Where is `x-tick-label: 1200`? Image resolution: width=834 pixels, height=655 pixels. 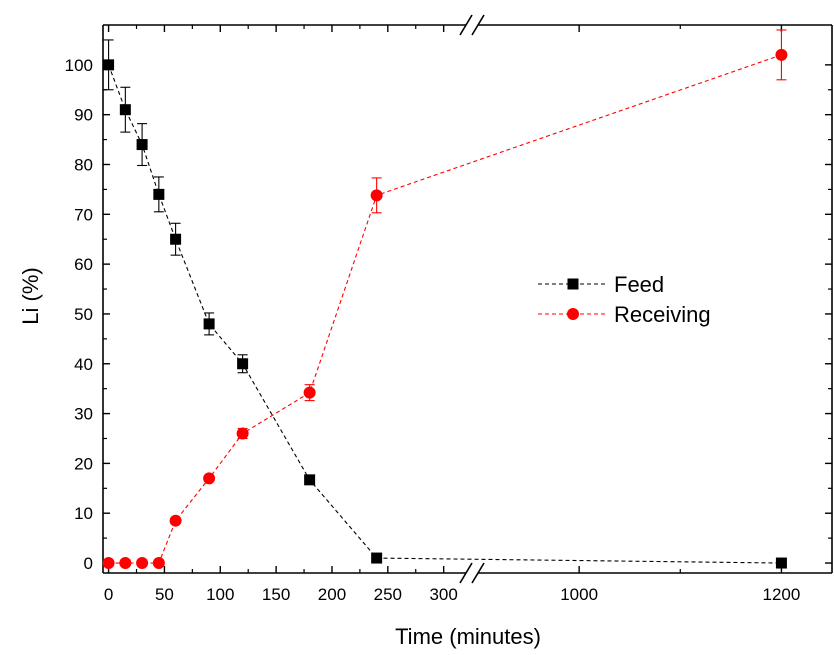
x-tick-label: 1200 is located at coordinates (782, 594).